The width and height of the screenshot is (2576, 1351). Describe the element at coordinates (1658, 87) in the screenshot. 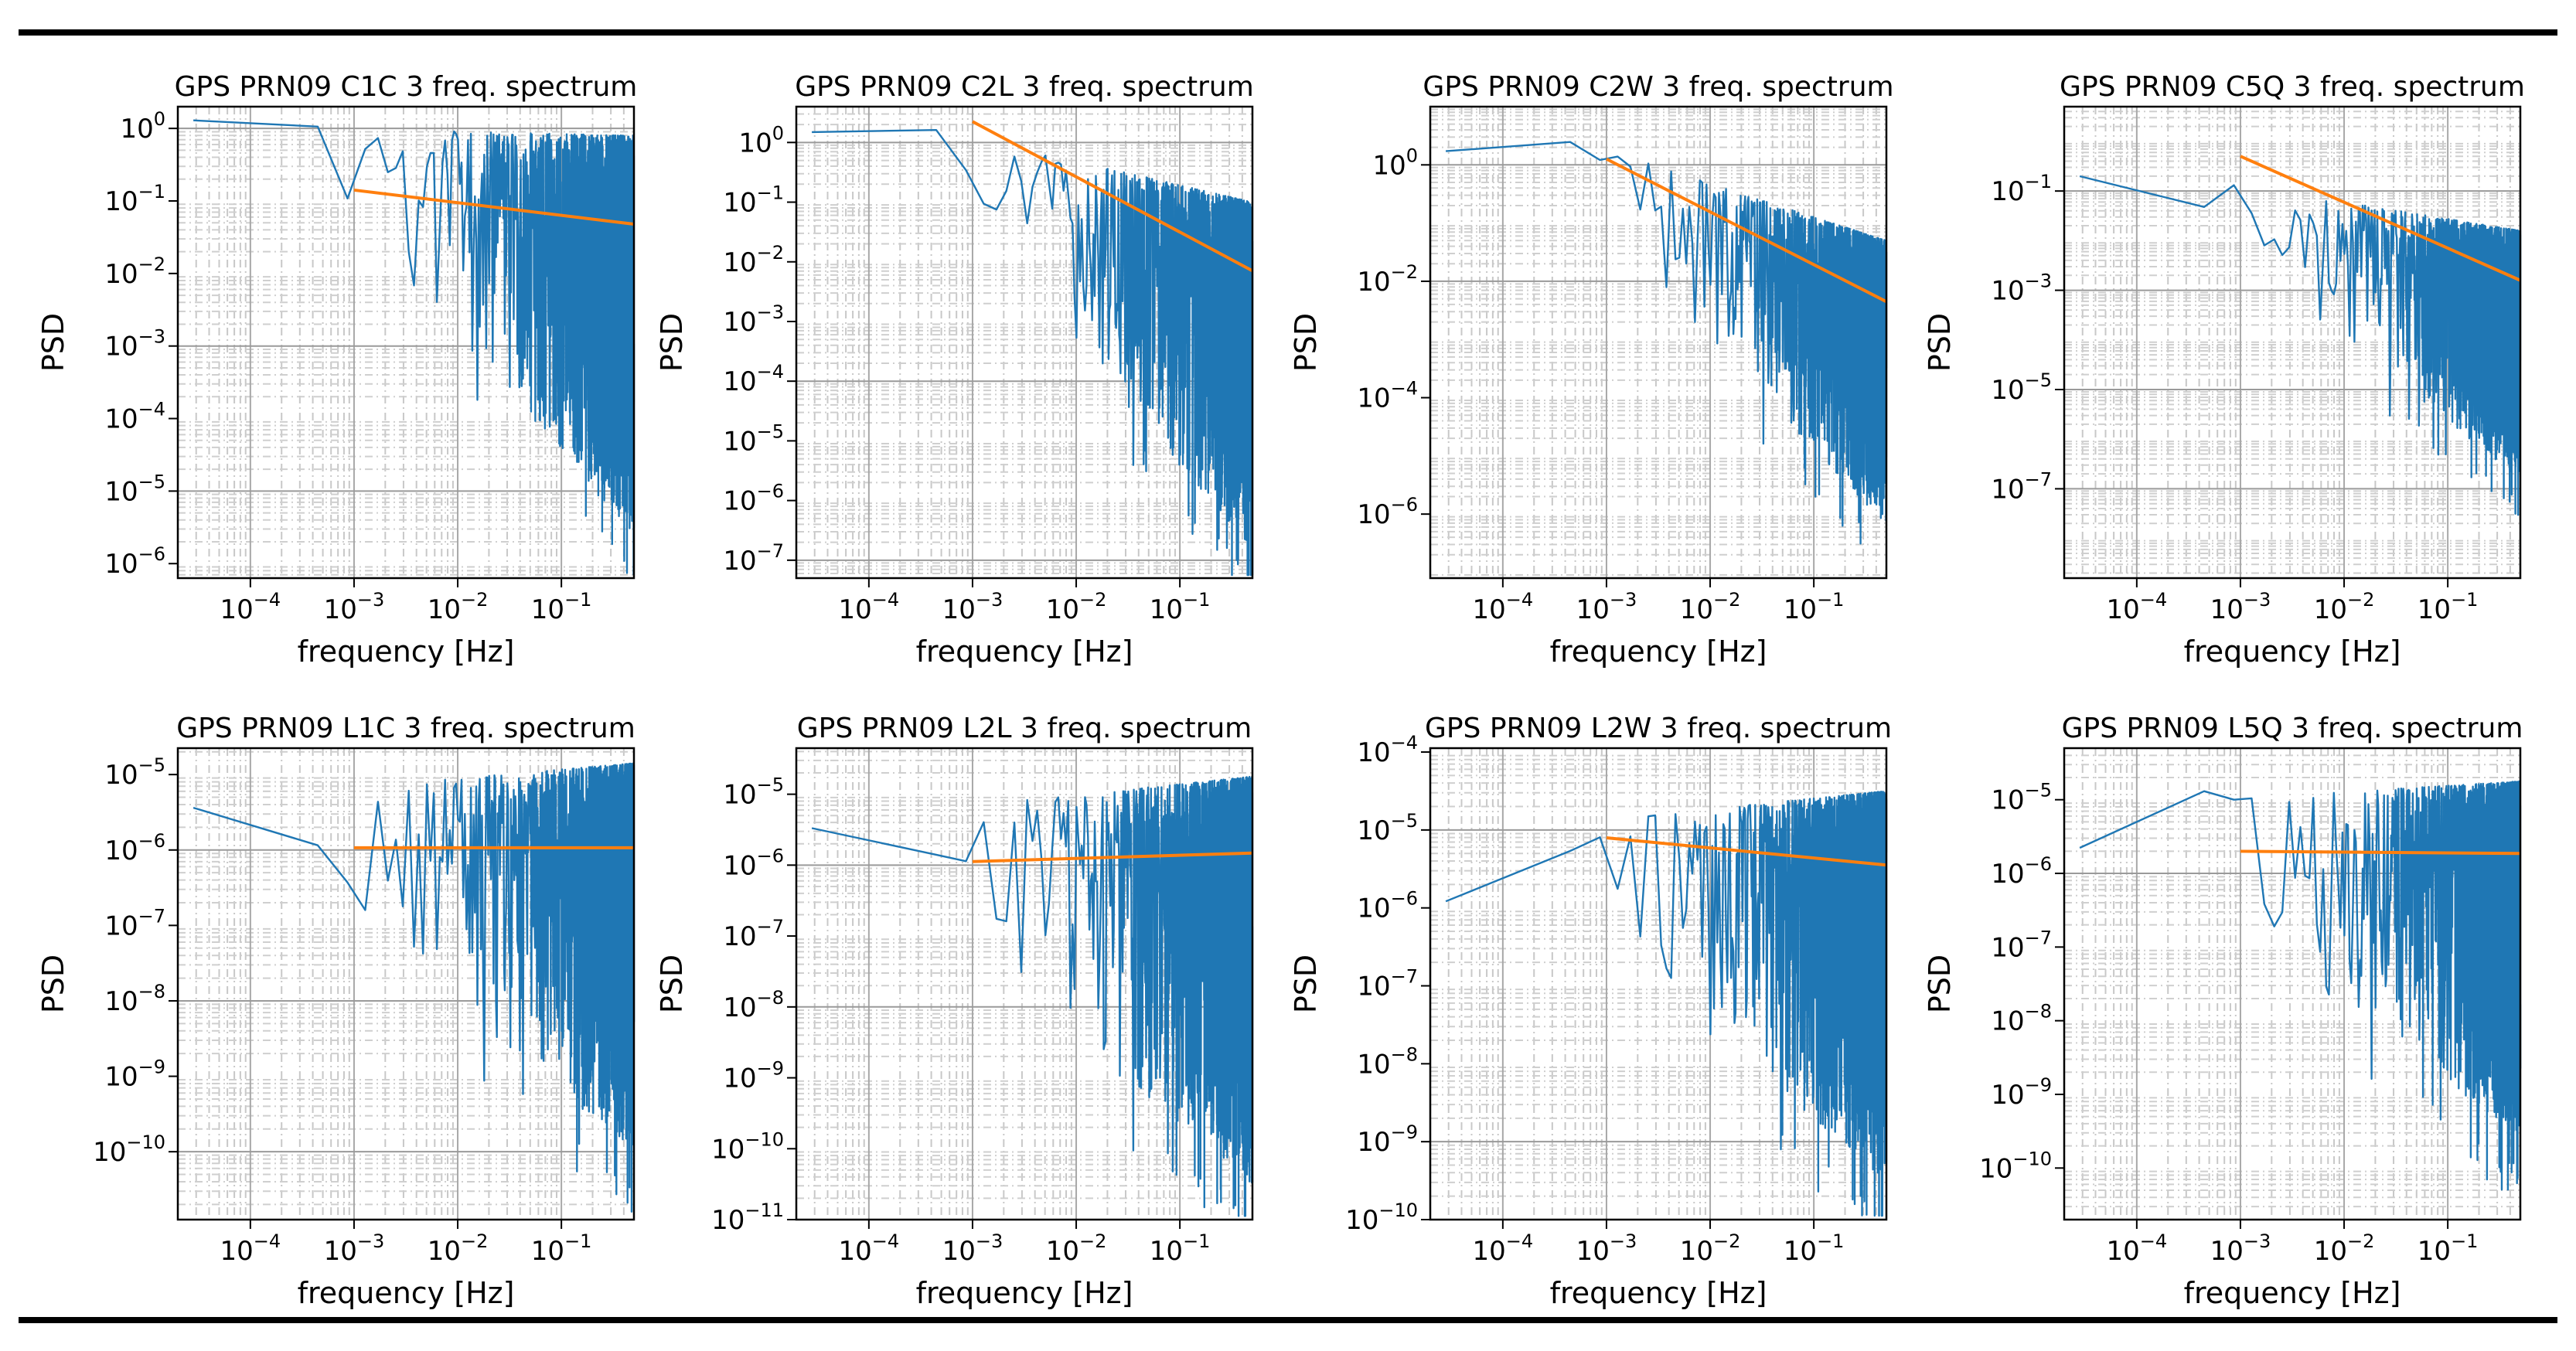

I see `panel-title: GPS PRN09 C2W 3 freq. spectrum` at that location.